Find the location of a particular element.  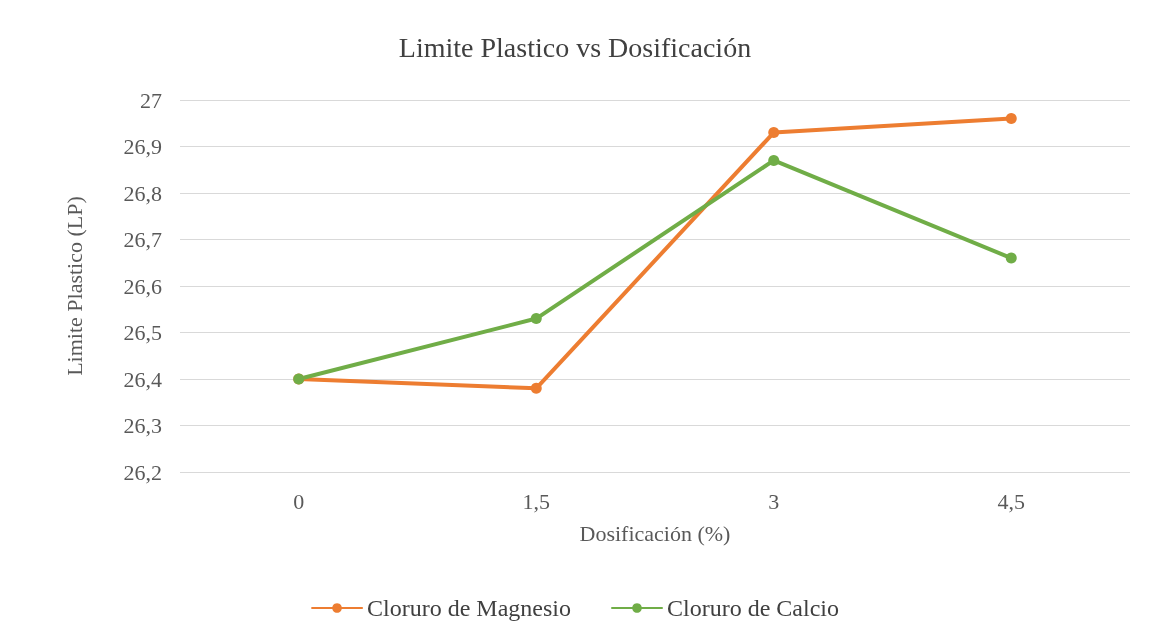

legend-label: Cloruro de Calcio is located at coordinates (753, 608).